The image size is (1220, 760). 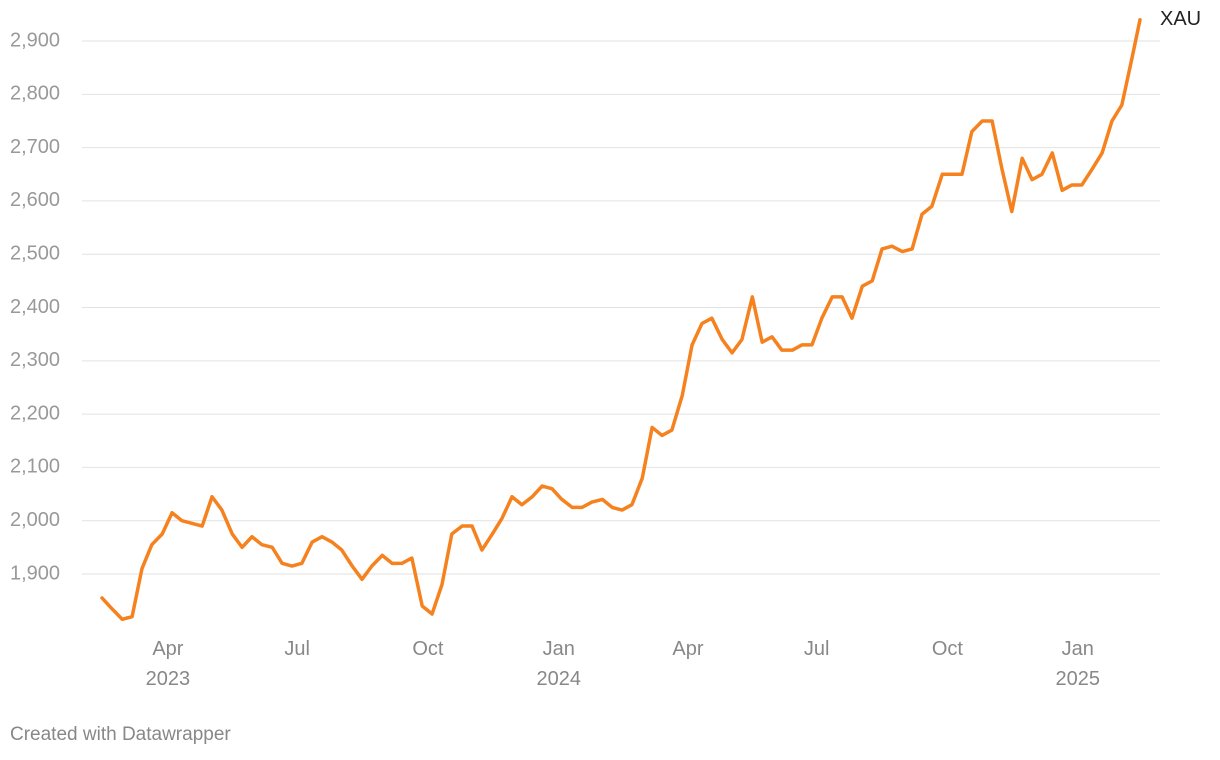 I want to click on x-tick-label: Jan 2025, so click(x=1077, y=664).